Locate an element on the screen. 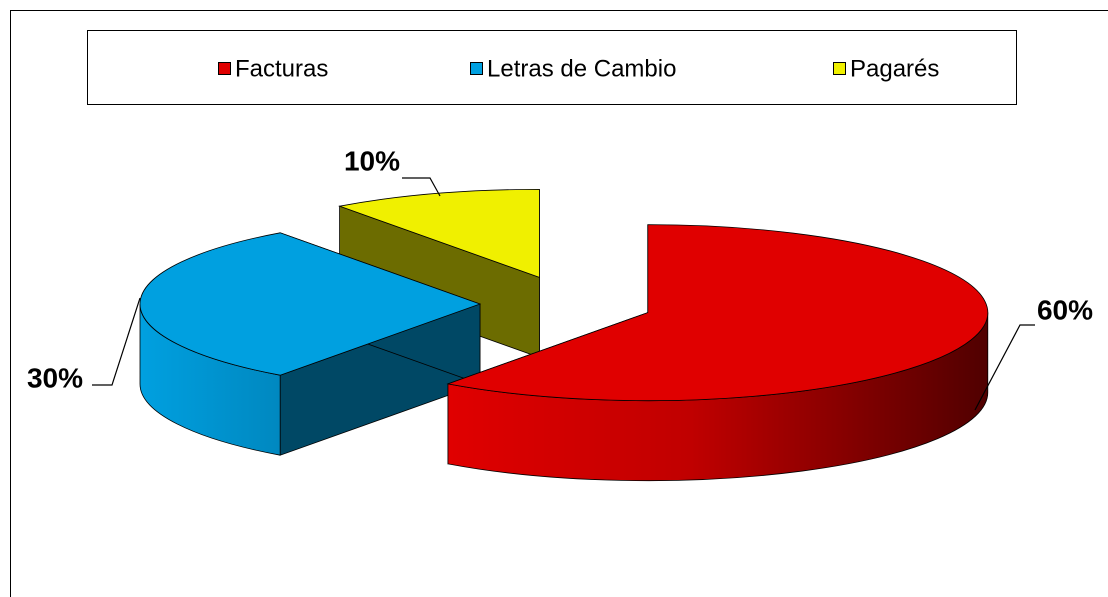 This screenshot has height=597, width=1108. legend-text: Facturas is located at coordinates (281, 68).